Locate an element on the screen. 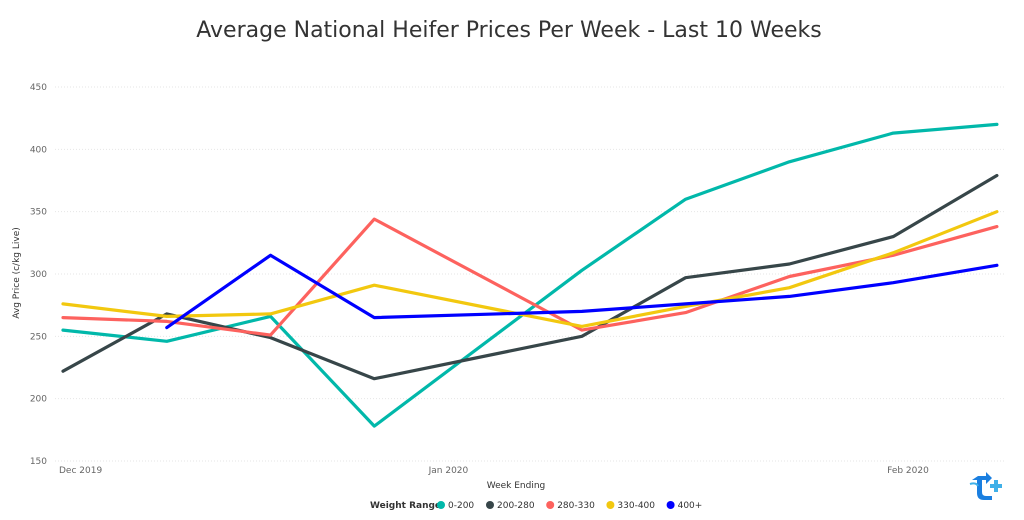  y-tick-label: 300 is located at coordinates (38, 275).